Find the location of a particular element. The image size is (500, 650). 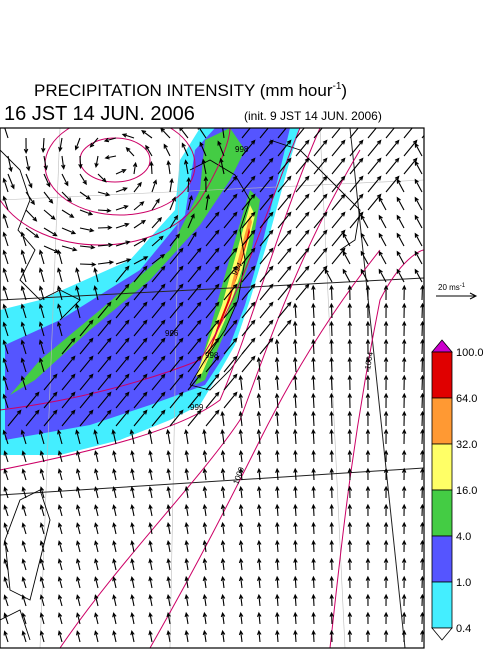

colorbar-segment is located at coordinates (442, 605).